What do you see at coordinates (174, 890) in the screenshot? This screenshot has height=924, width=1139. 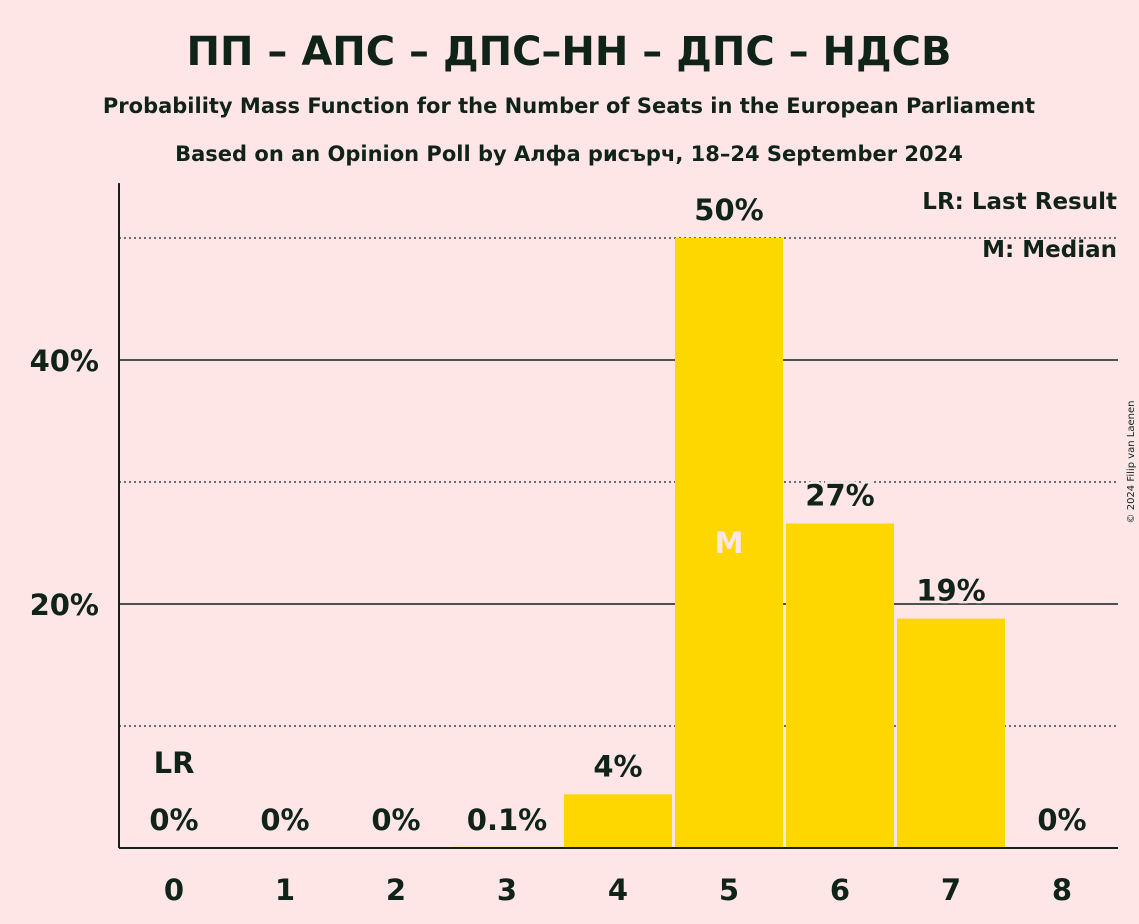 I see `x-tick-0: 0` at bounding box center [174, 890].